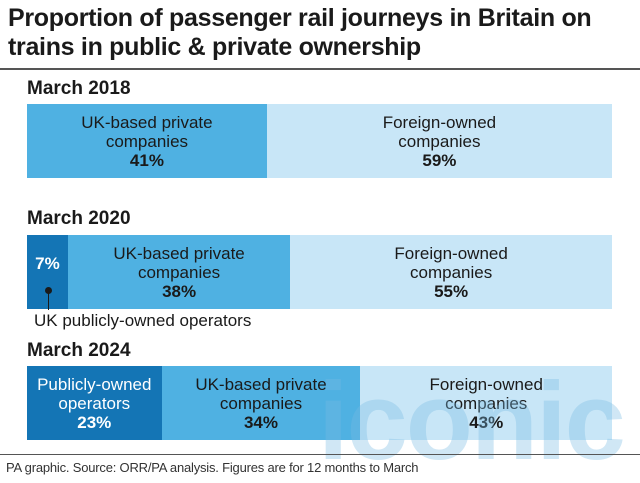 This screenshot has width=640, height=483. I want to click on bar-segment-uk-based-private-companies: UK-based private companies 34%, so click(261, 403).